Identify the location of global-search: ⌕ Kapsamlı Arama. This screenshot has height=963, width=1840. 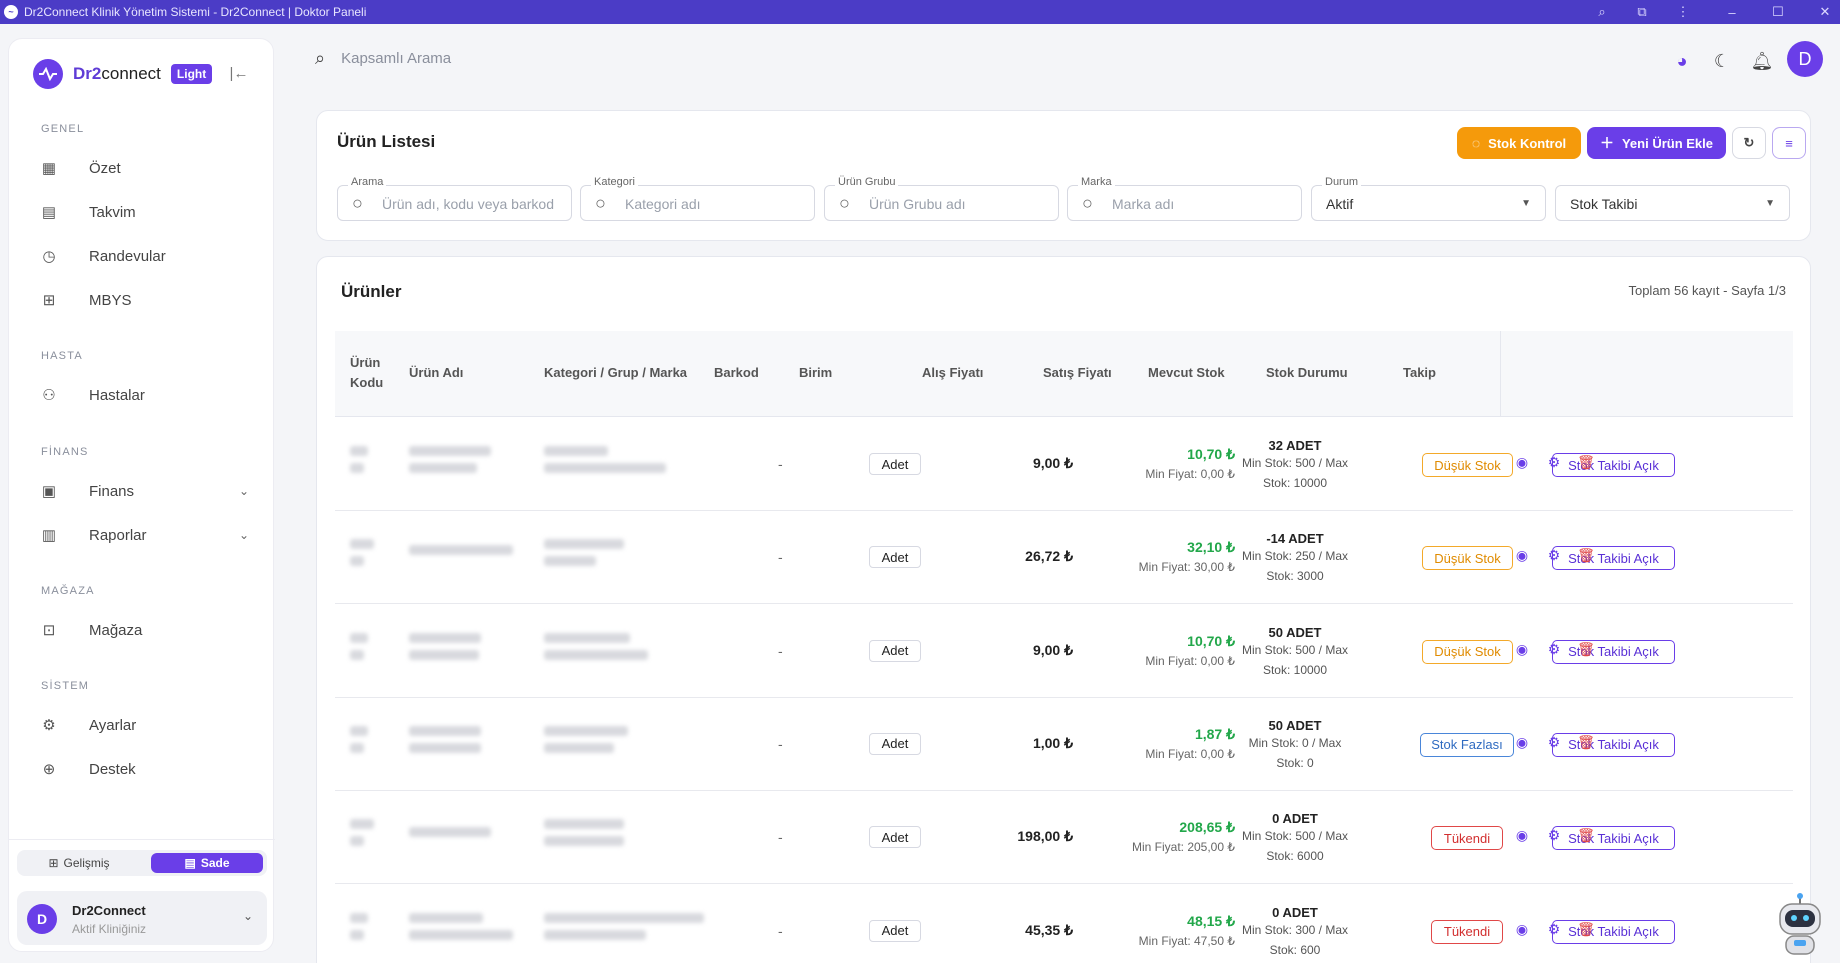
(383, 58).